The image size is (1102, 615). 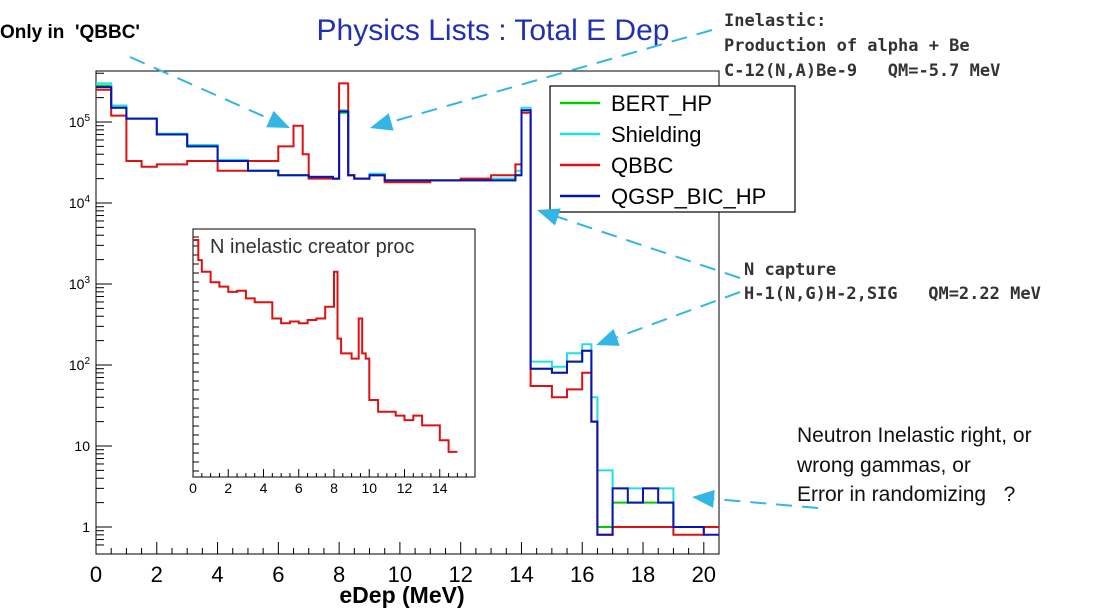 What do you see at coordinates (80, 283) in the screenshot?
I see `y-tick-label: 103` at bounding box center [80, 283].